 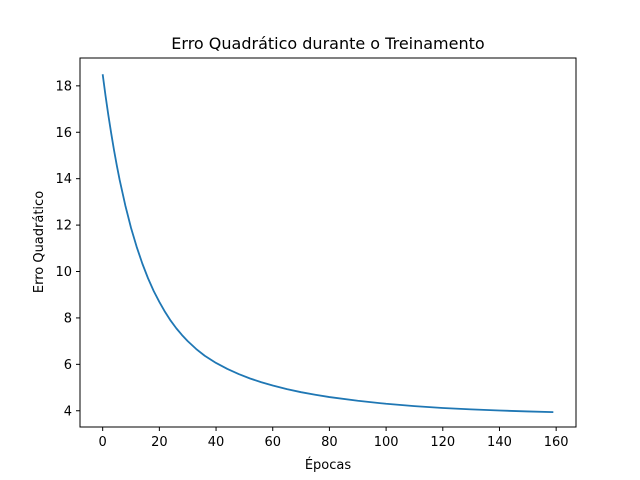 What do you see at coordinates (63, 133) in the screenshot?
I see `y-tick-label: 16` at bounding box center [63, 133].